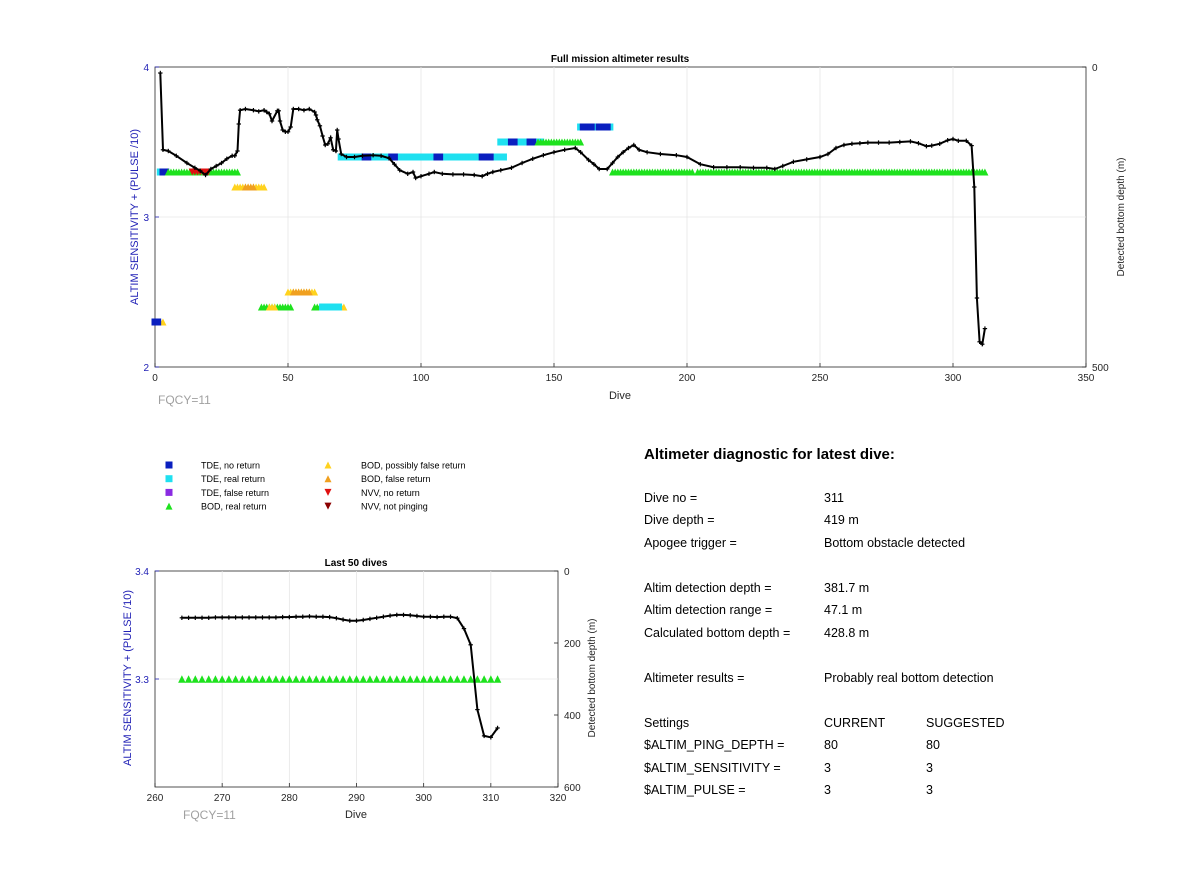 The height and width of the screenshot is (885, 1200). What do you see at coordinates (904, 749) in the screenshot?
I see `setting-row: $ALTIM_PING_DEPTH = 80 80` at bounding box center [904, 749].